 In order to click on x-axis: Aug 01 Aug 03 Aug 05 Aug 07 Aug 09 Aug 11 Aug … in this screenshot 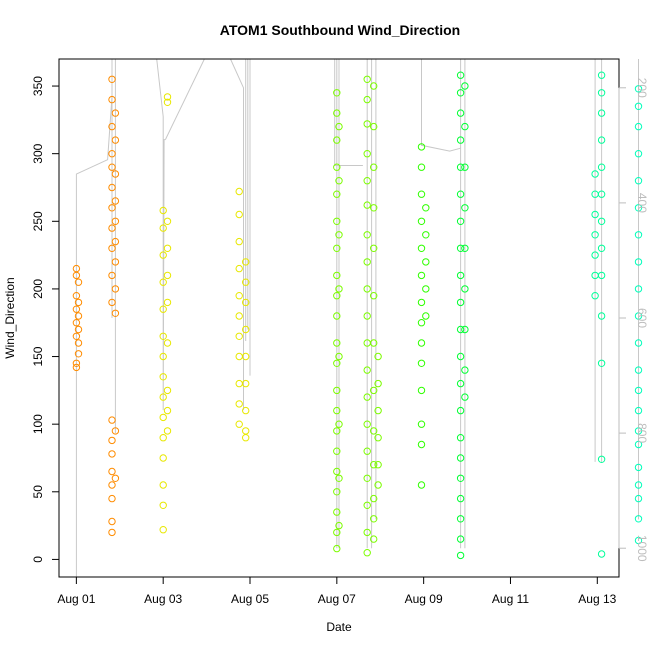, I will do `click(337, 591)`.